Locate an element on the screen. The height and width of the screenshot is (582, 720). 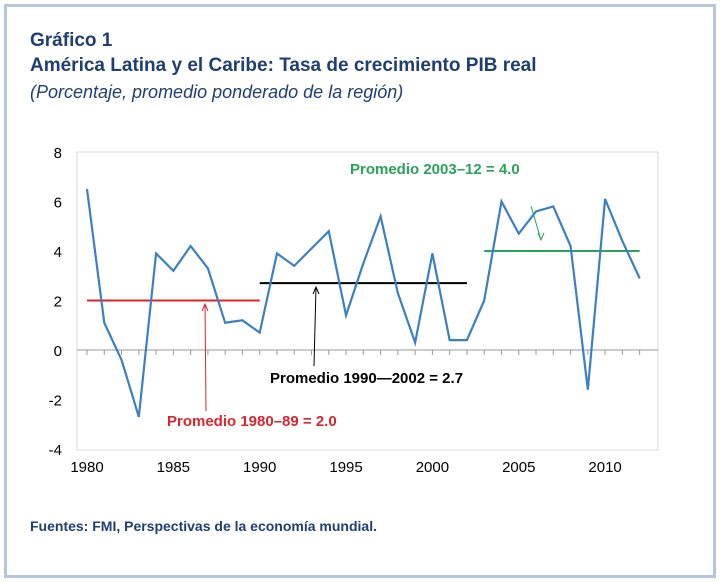
y-tick-label: 8 is located at coordinates (58, 153).